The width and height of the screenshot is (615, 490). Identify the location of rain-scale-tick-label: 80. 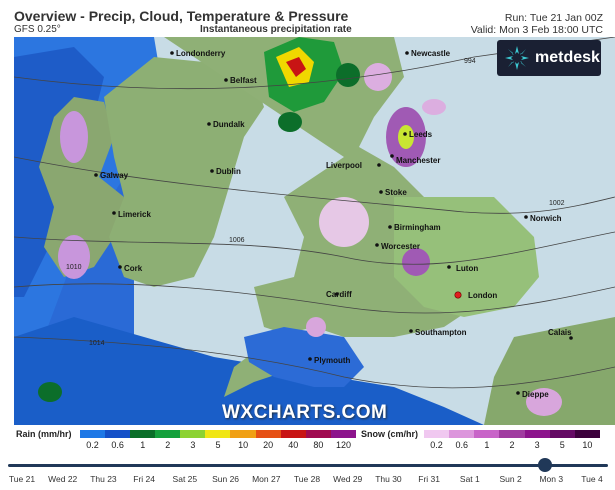
(318, 445).